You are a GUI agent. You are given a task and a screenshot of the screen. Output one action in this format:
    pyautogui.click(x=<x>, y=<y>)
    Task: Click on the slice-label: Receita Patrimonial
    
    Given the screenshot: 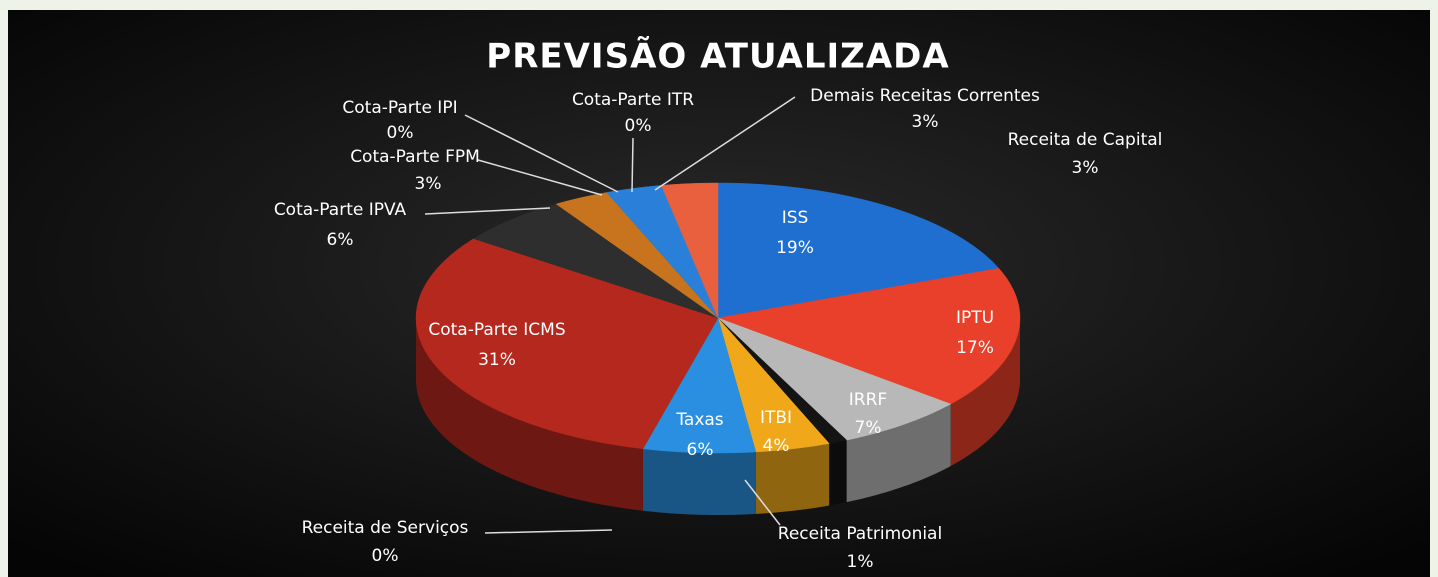 What is the action you would take?
    pyautogui.click(x=860, y=534)
    